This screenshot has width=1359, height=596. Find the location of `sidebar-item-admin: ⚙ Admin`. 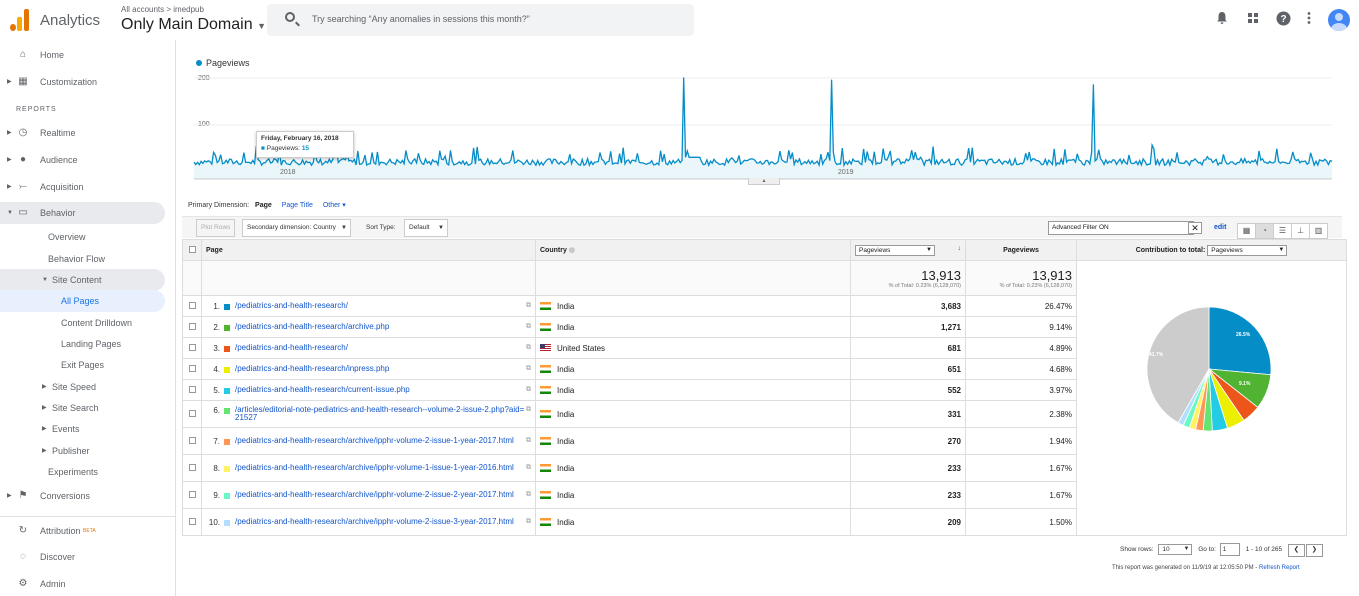

sidebar-item-admin: ⚙ Admin is located at coordinates (82, 584).